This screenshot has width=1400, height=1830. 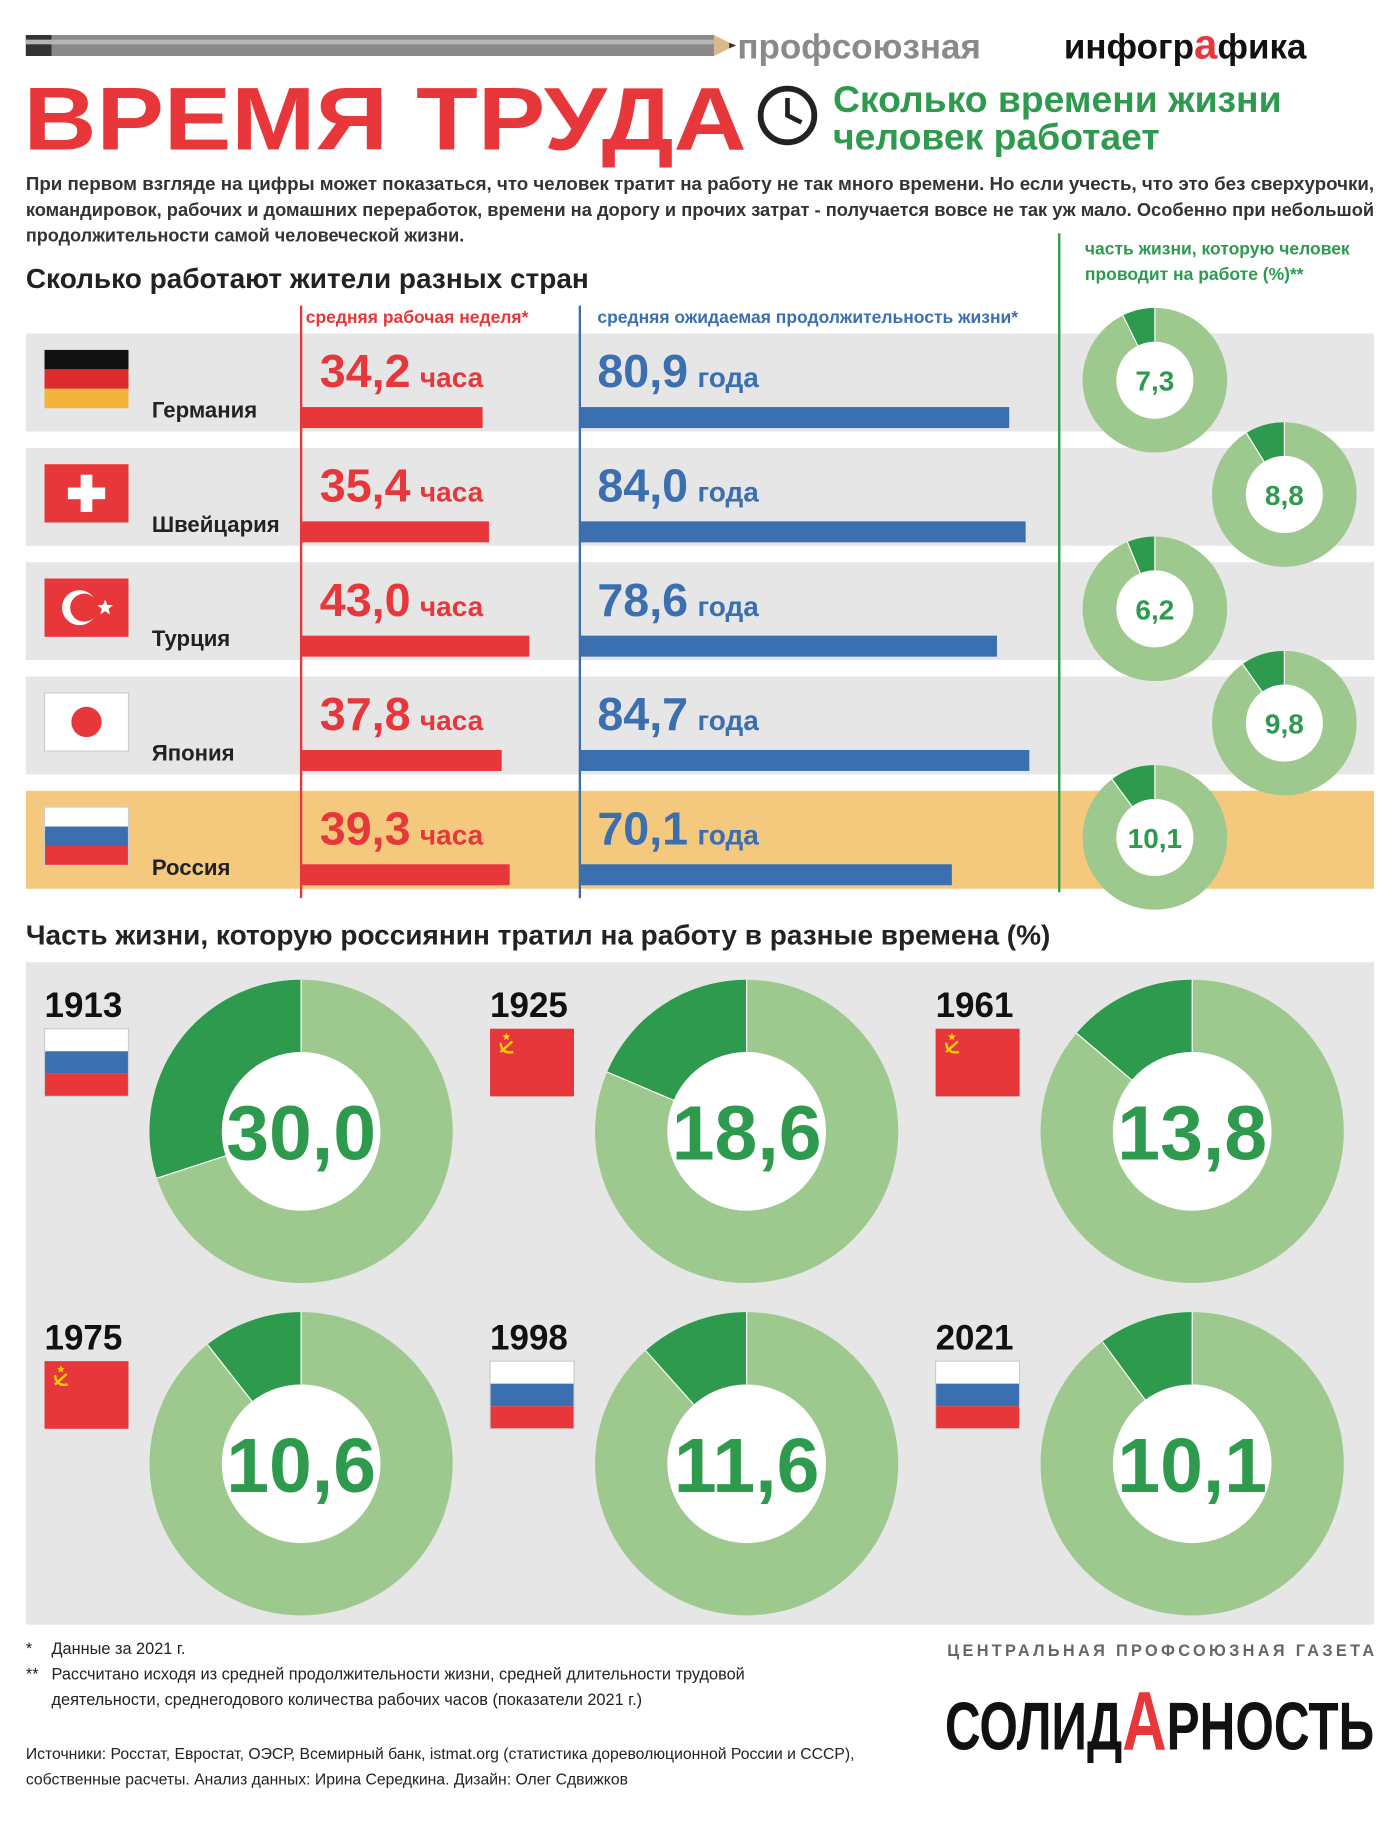 What do you see at coordinates (678, 371) in the screenshot?
I see `life-label: 80,9 года` at bounding box center [678, 371].